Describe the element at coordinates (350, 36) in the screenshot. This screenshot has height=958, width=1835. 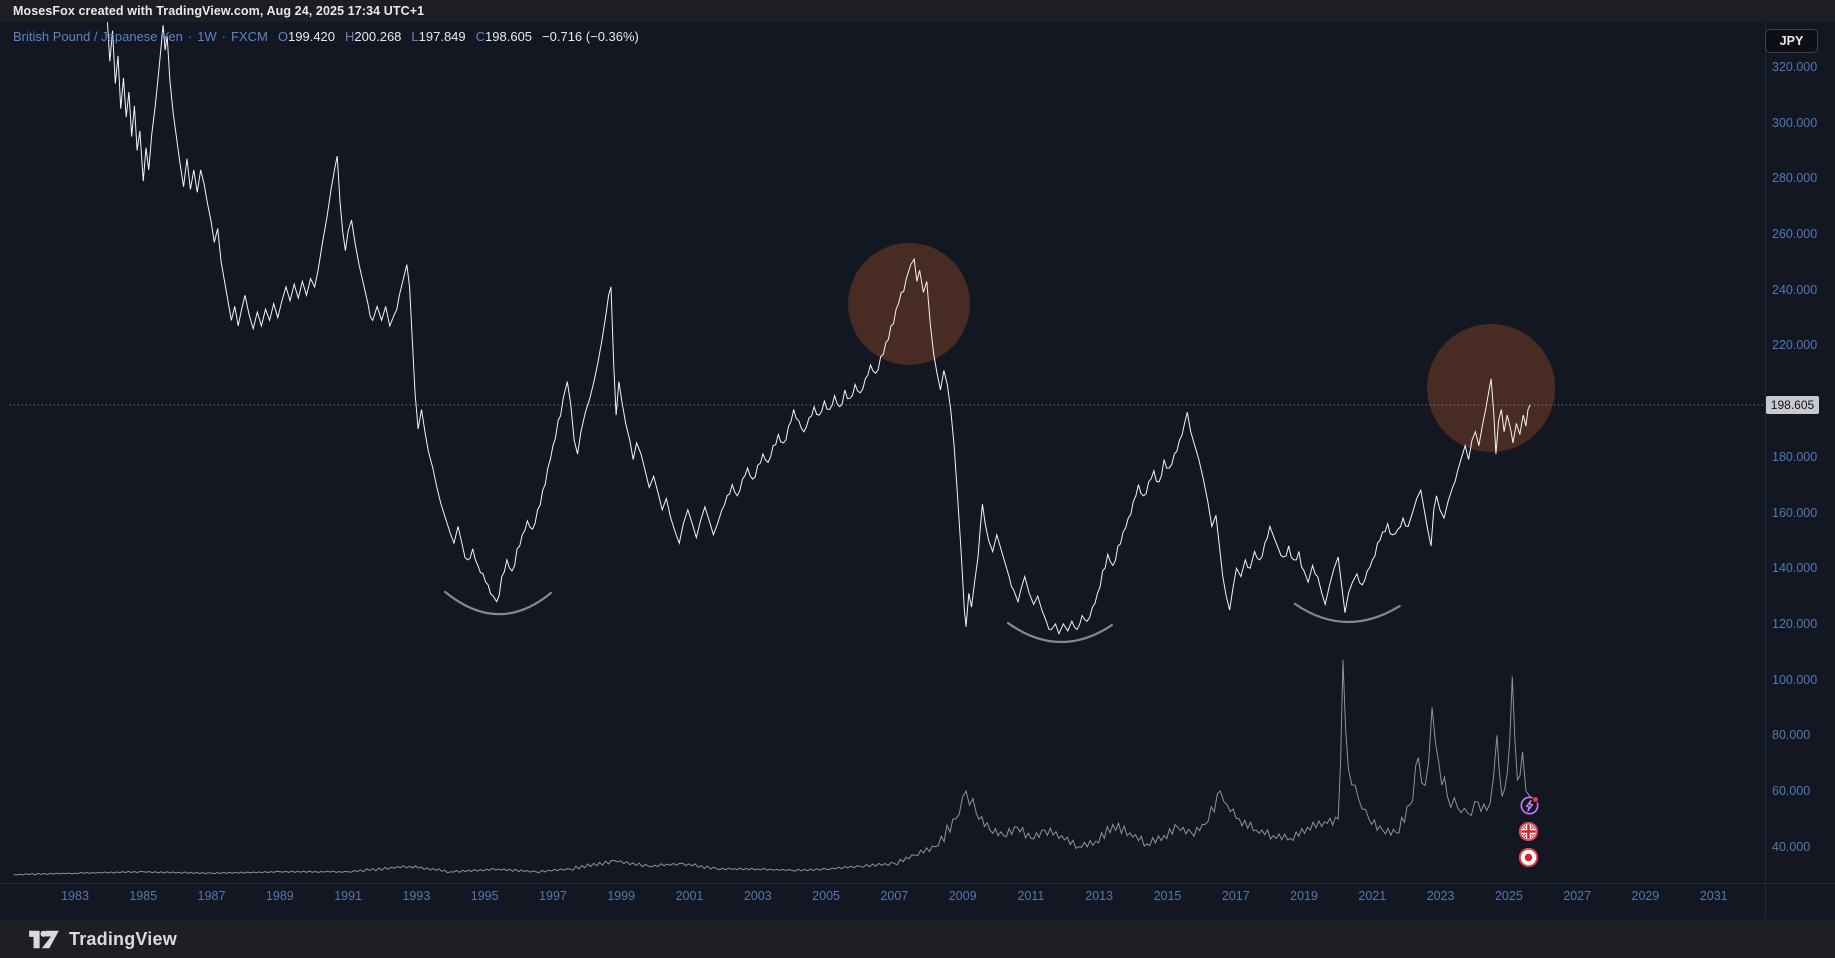
I see `ohlc-letter: H` at that location.